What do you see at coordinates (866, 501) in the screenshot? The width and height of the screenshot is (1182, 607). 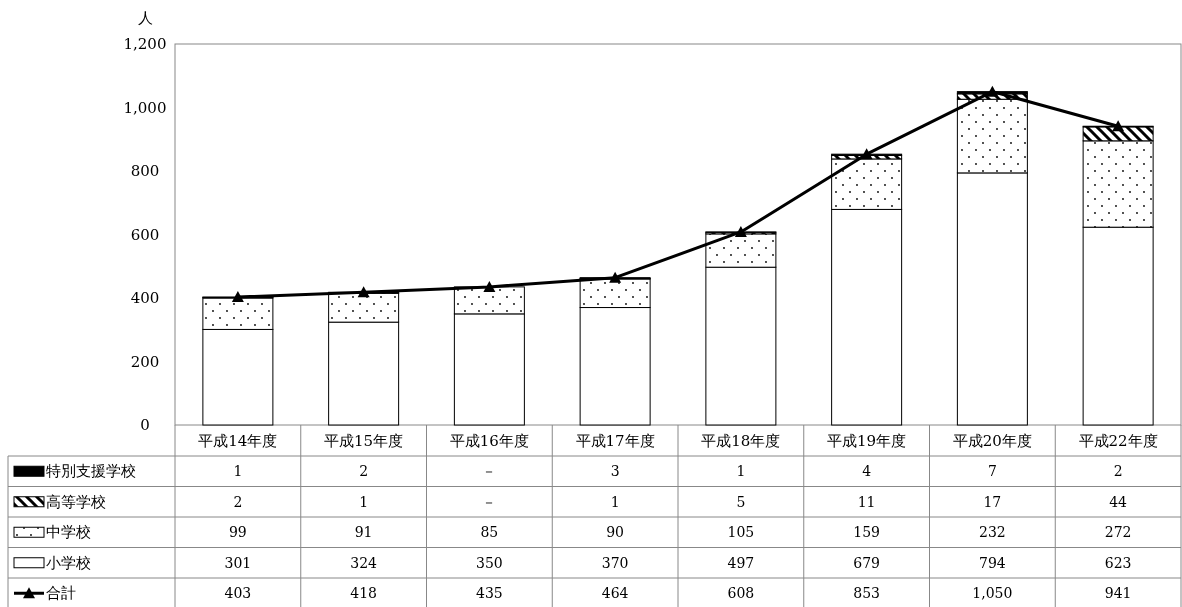 I see `data-label: 11` at bounding box center [866, 501].